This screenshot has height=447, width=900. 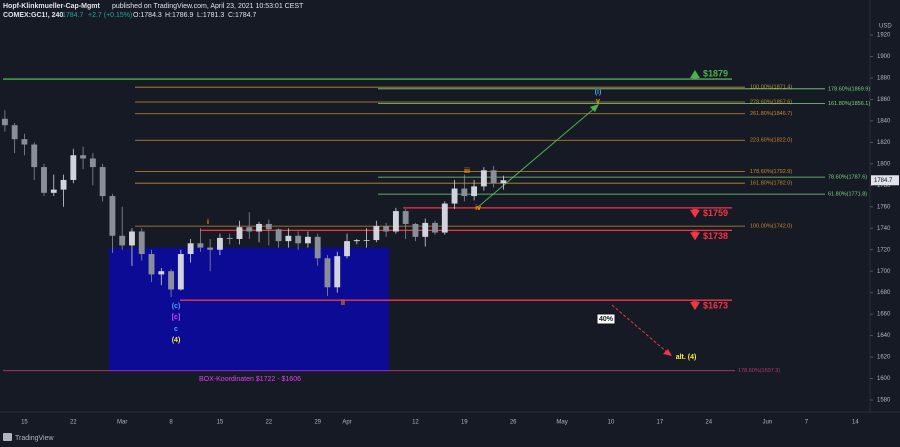 What do you see at coordinates (640, 329) in the screenshot?
I see `alt-arrow` at bounding box center [640, 329].